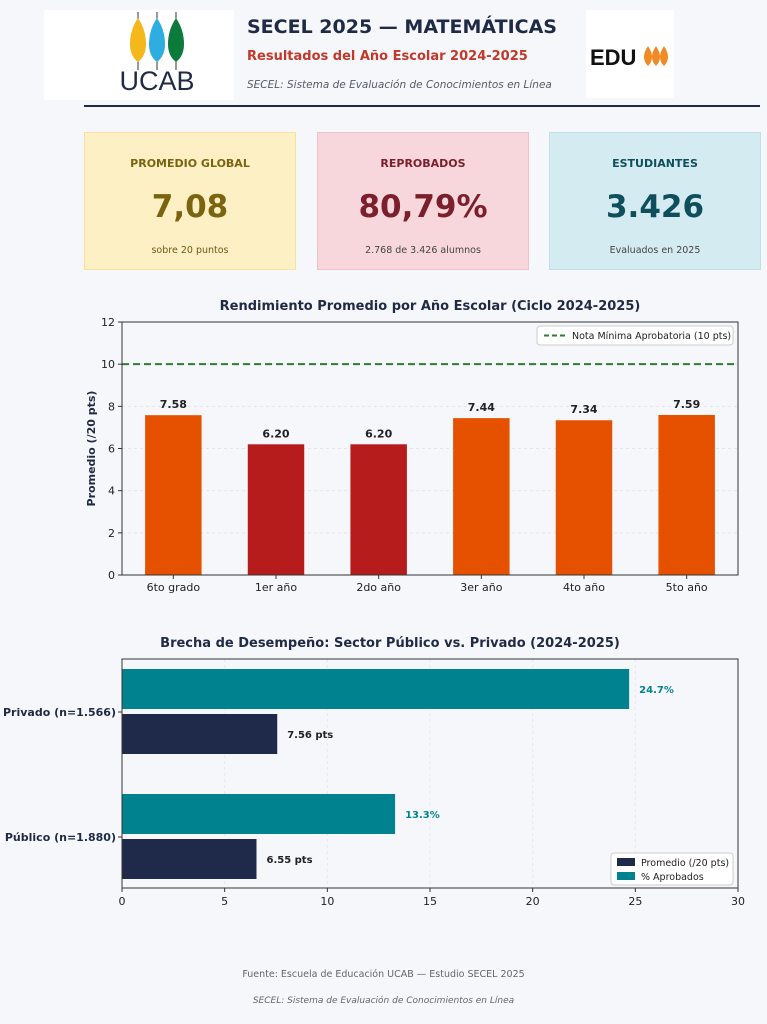  Describe the element at coordinates (651, 336) in the screenshot. I see `legend-label: Nota Mínima Aprobatoria (10 pts)` at that location.